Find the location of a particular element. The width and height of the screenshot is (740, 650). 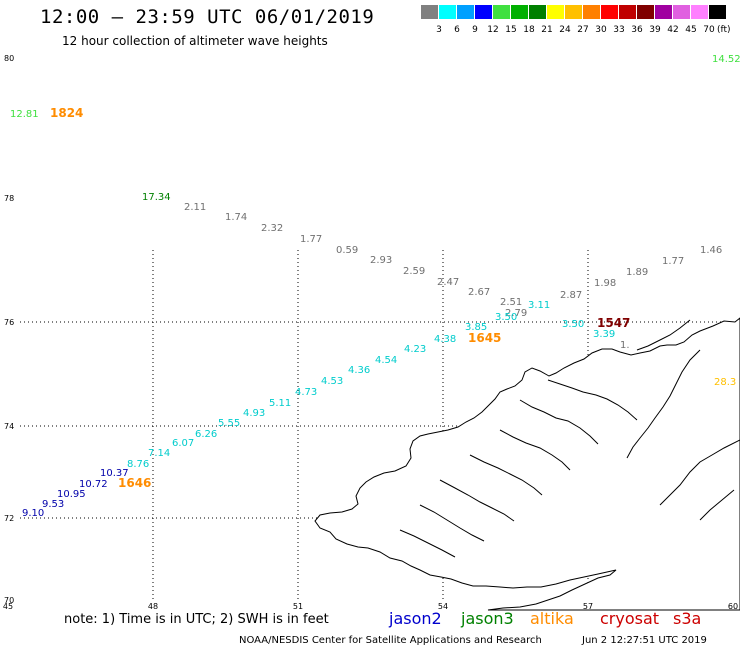

y-tick-label: 80 is located at coordinates (9, 58).